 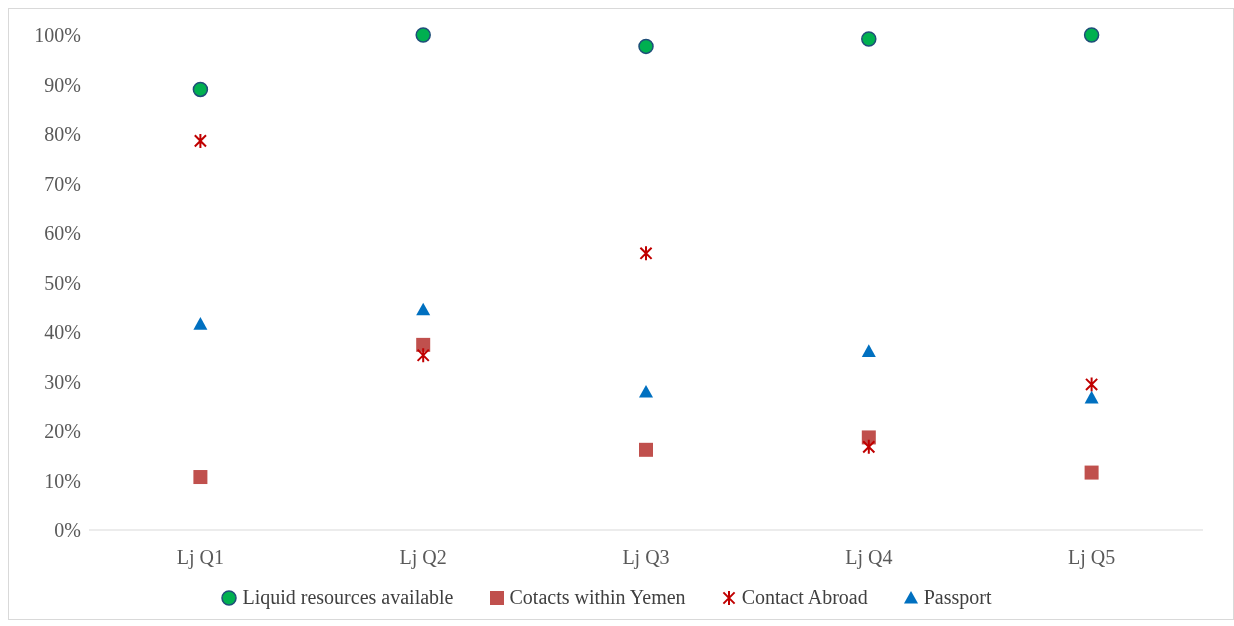 I want to click on y-tick-label: 30%, so click(x=62, y=381).